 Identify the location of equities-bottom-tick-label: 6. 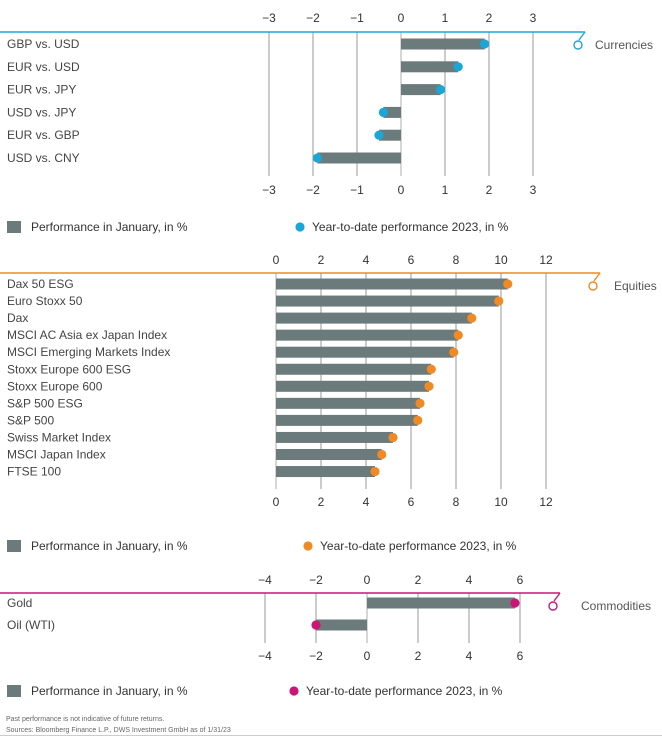
(411, 502).